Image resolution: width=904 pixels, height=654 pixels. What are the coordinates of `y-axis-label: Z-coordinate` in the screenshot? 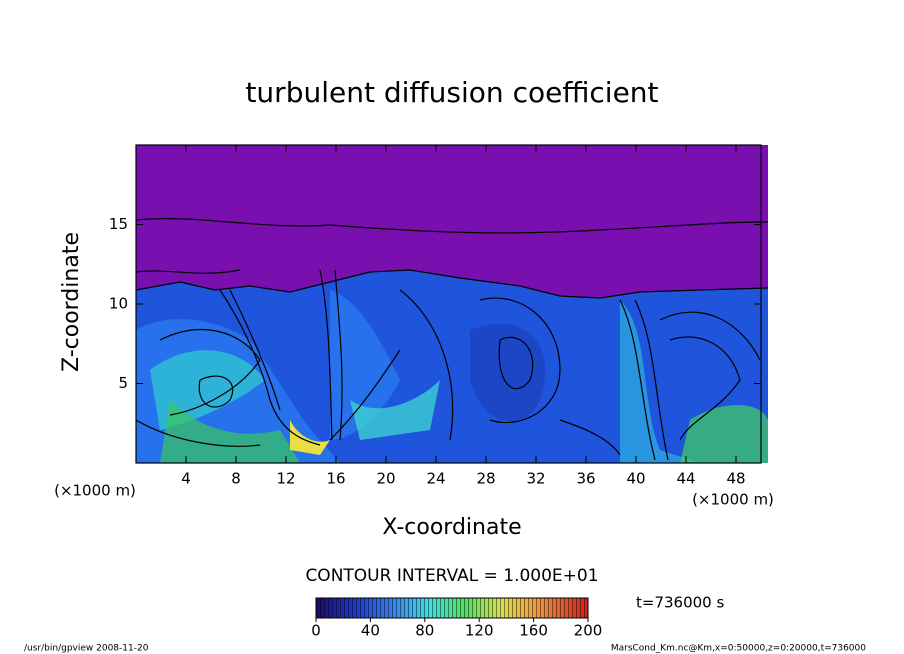 It's located at (71, 302).